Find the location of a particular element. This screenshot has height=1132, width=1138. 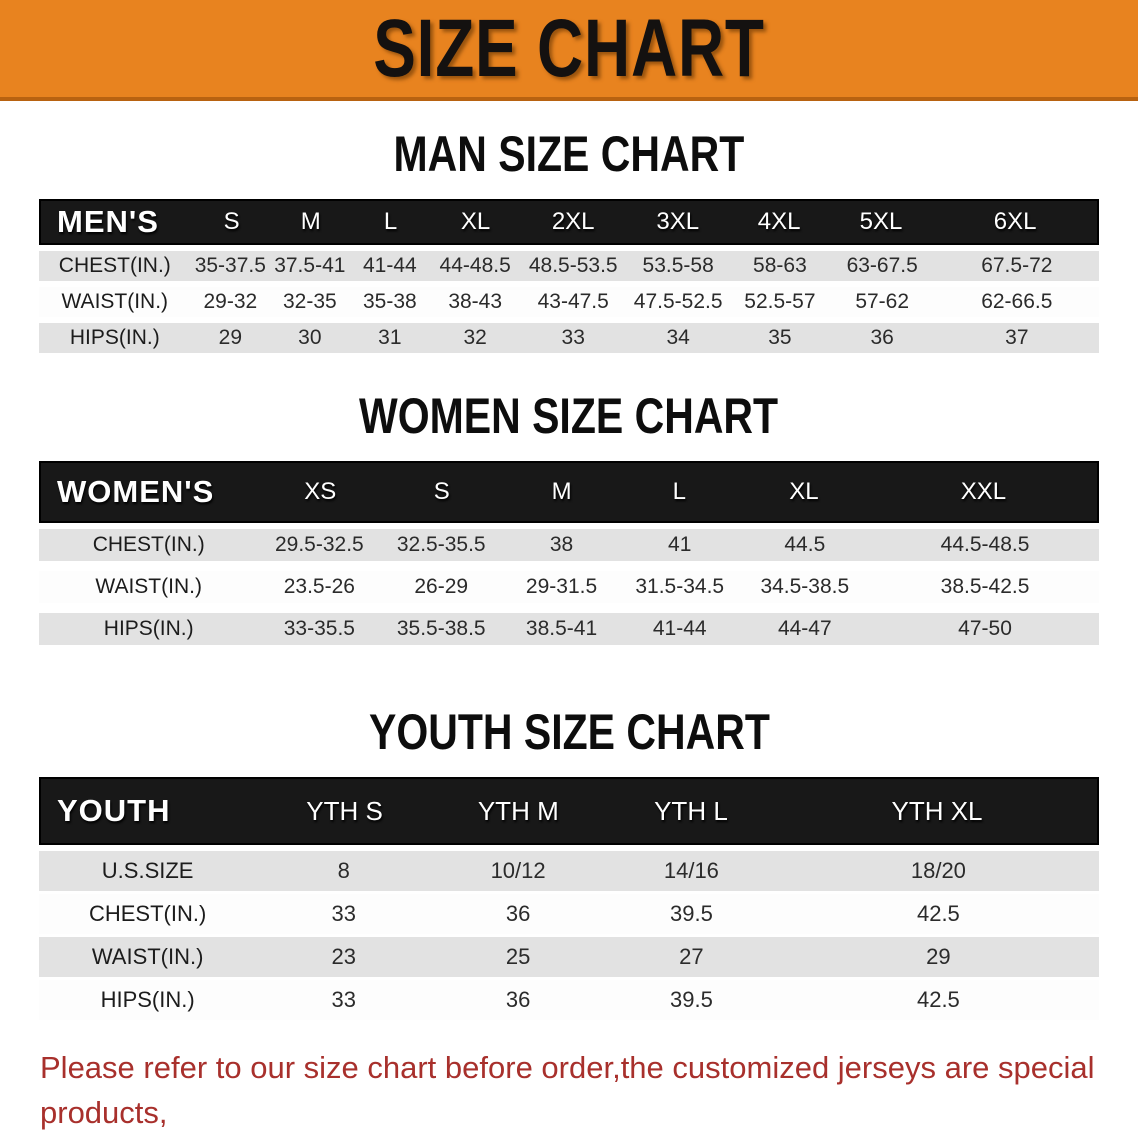

banner-title: SIZE CHART is located at coordinates (569, 48).